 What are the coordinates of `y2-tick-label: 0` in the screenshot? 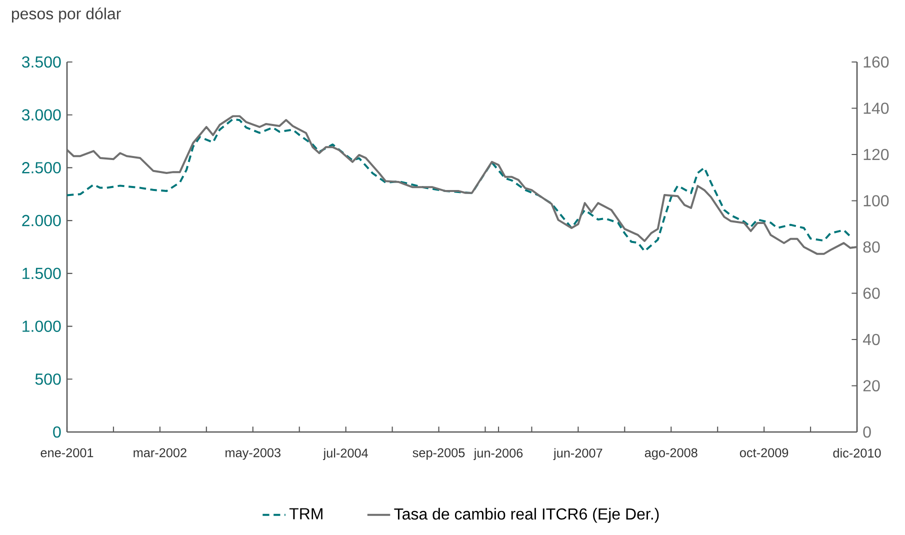 It's located at (867, 432).